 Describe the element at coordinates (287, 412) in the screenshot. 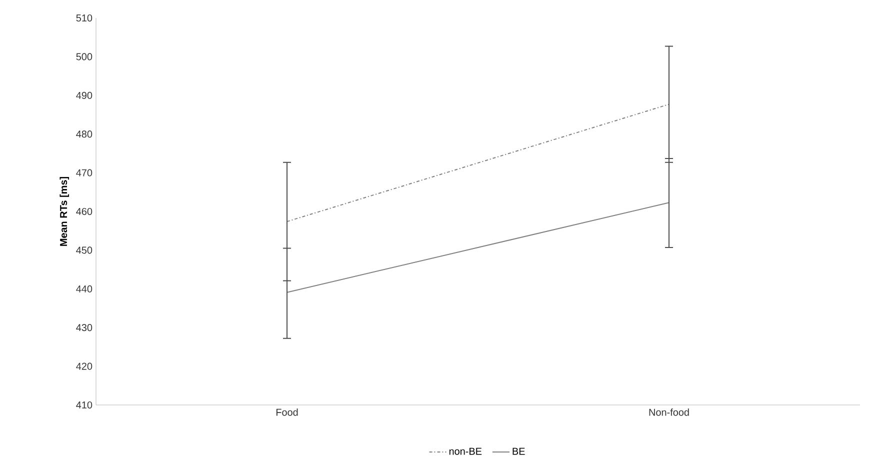

I see `x-tick-label: Food` at that location.